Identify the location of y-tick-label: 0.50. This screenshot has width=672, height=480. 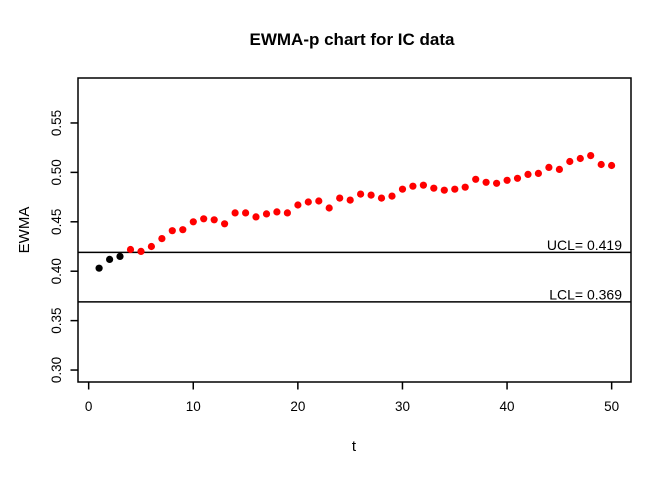
(56, 172).